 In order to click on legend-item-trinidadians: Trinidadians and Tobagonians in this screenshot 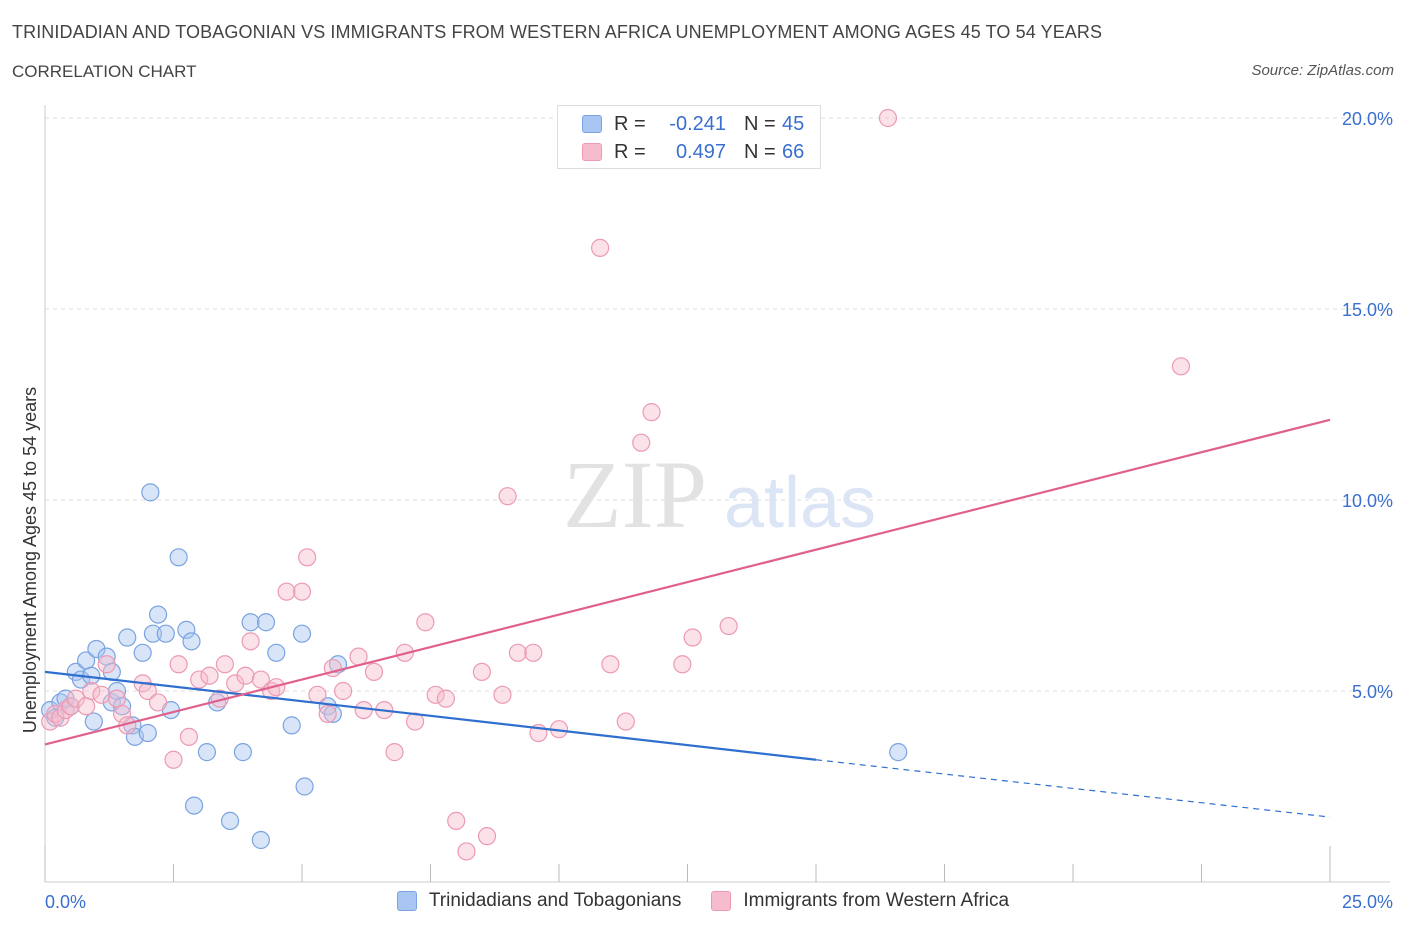, I will do `click(538, 901)`.